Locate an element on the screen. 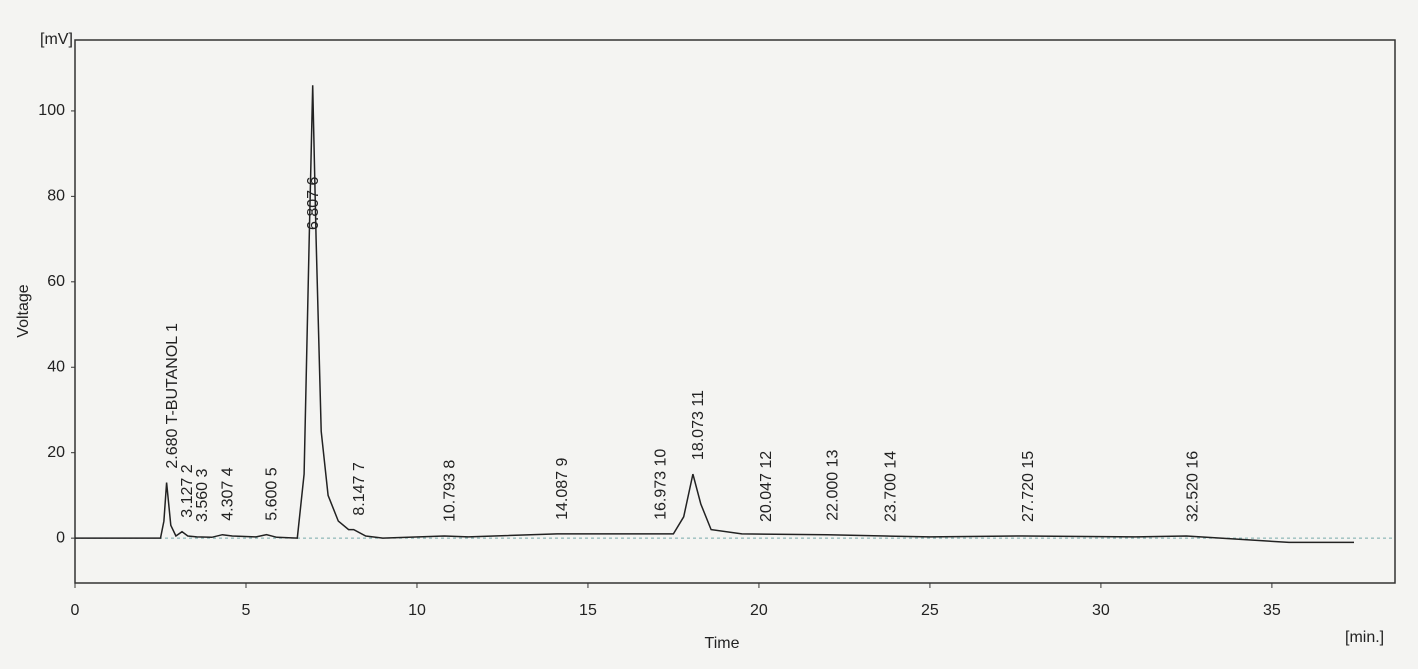 The width and height of the screenshot is (1418, 669). y-tick-label: 80 is located at coordinates (56, 196).